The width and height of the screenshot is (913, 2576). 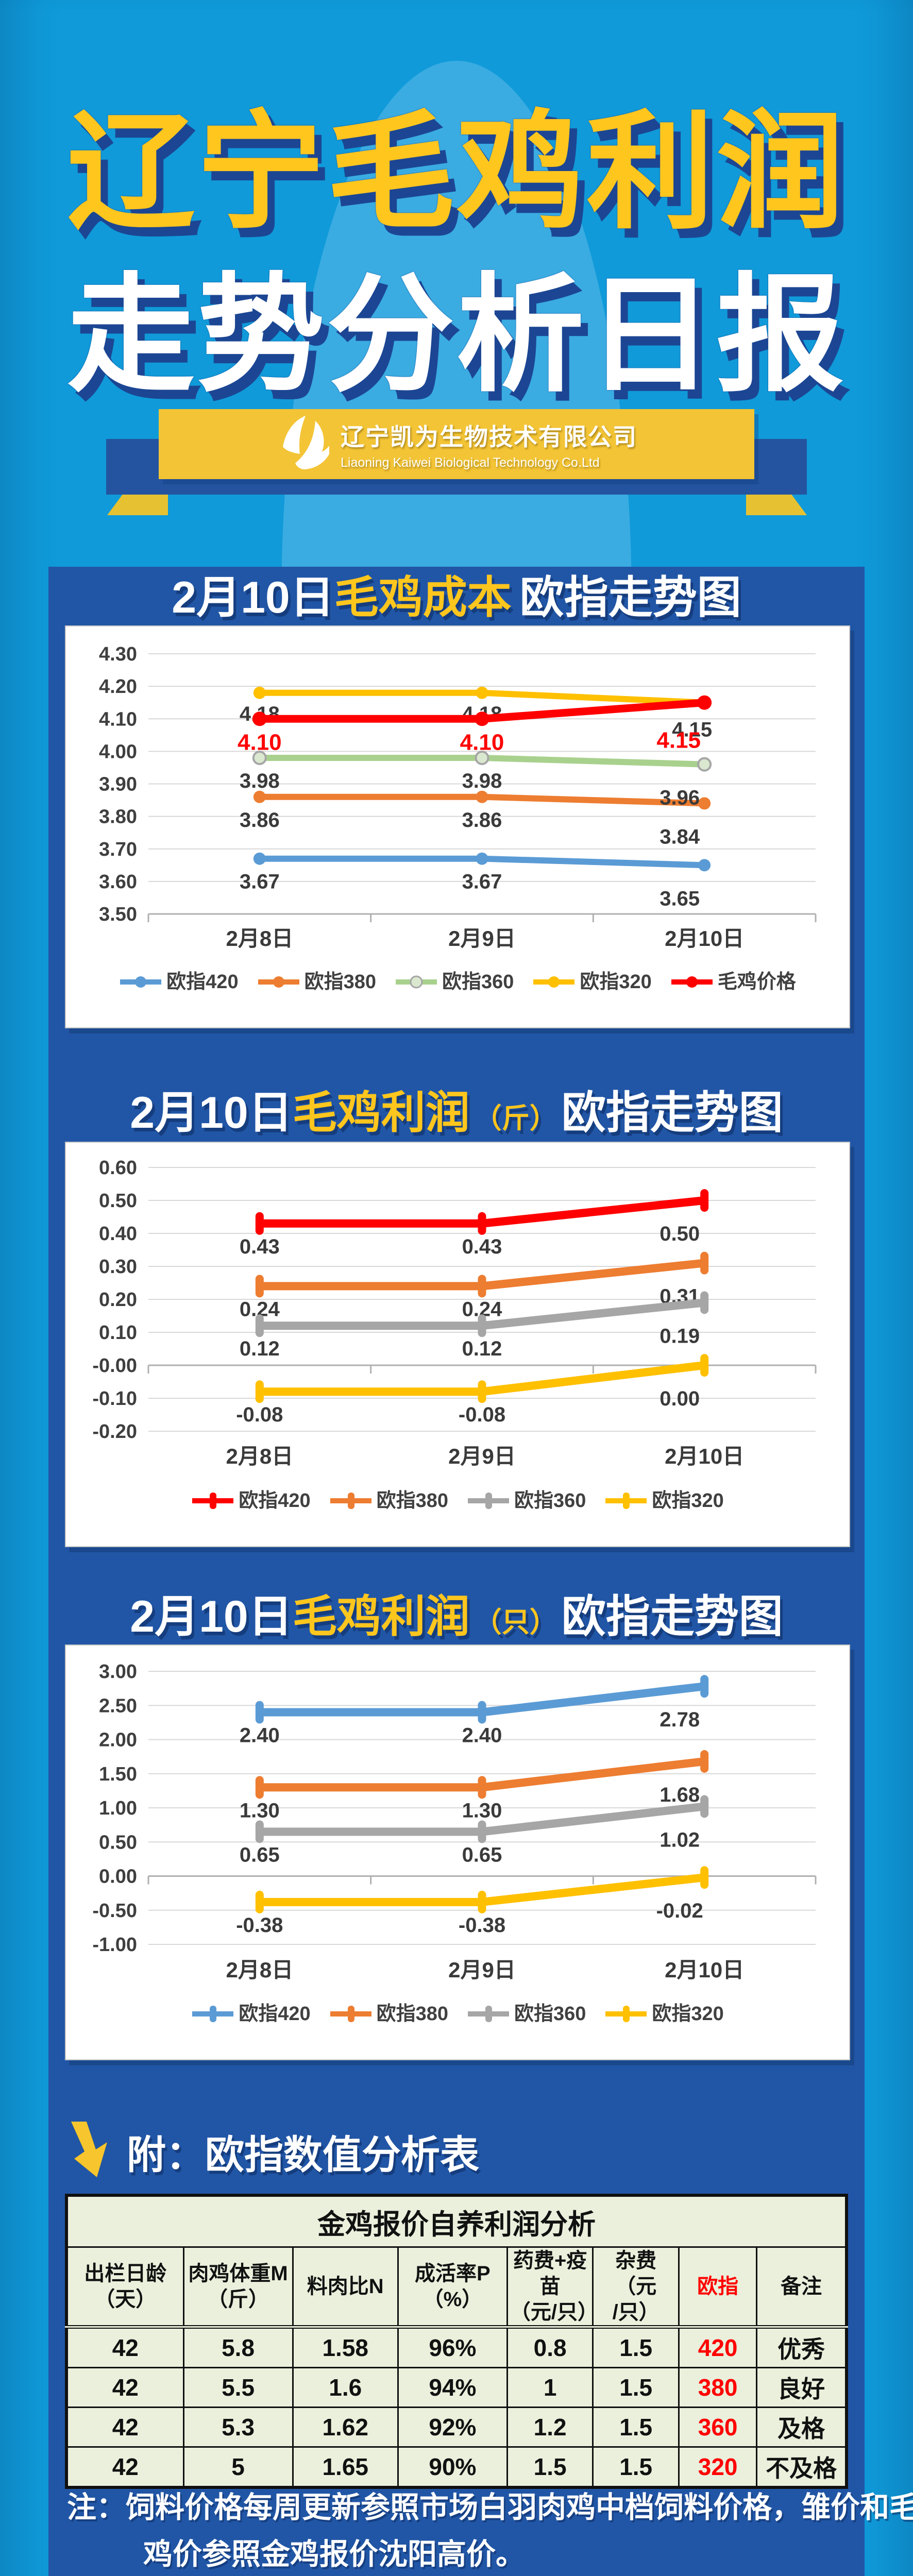 I want to click on table-cell: 1, so click(x=550, y=2387).